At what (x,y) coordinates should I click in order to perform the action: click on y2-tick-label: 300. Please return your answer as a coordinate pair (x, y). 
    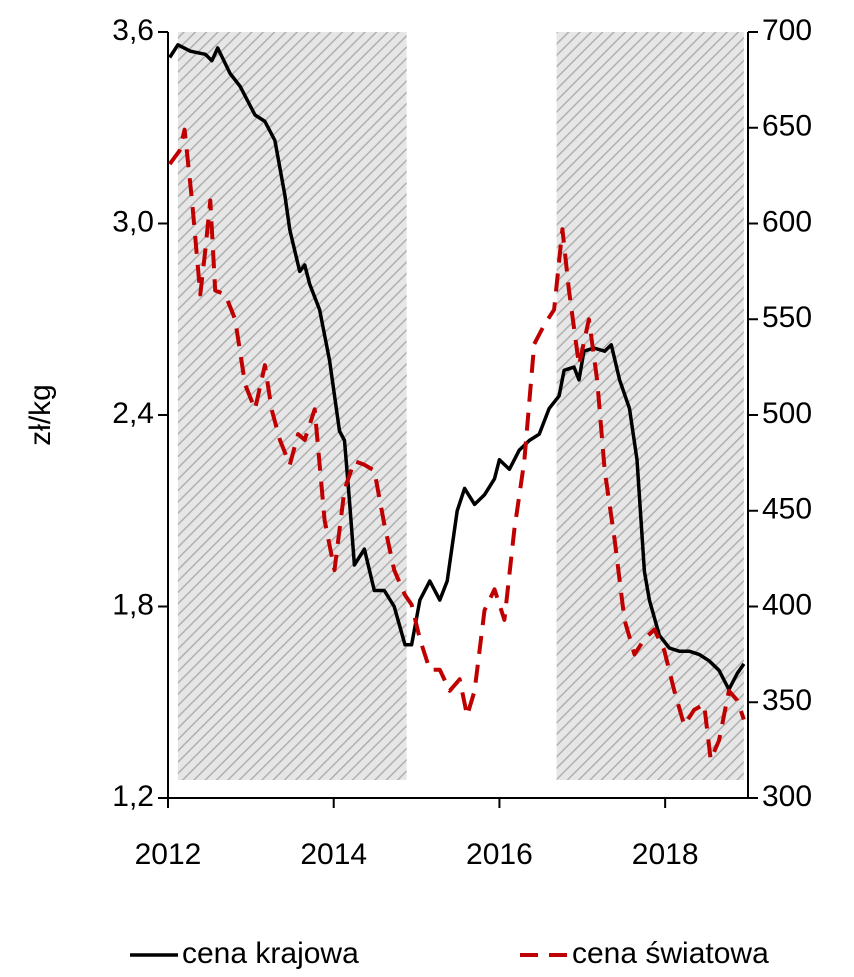
    Looking at the image, I should click on (787, 796).